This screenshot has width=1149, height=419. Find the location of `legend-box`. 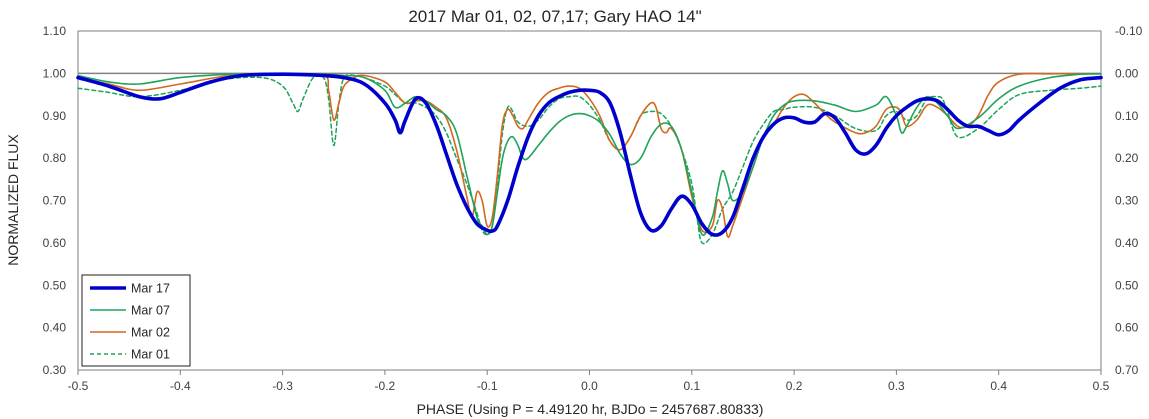

legend-box is located at coordinates (136, 320).